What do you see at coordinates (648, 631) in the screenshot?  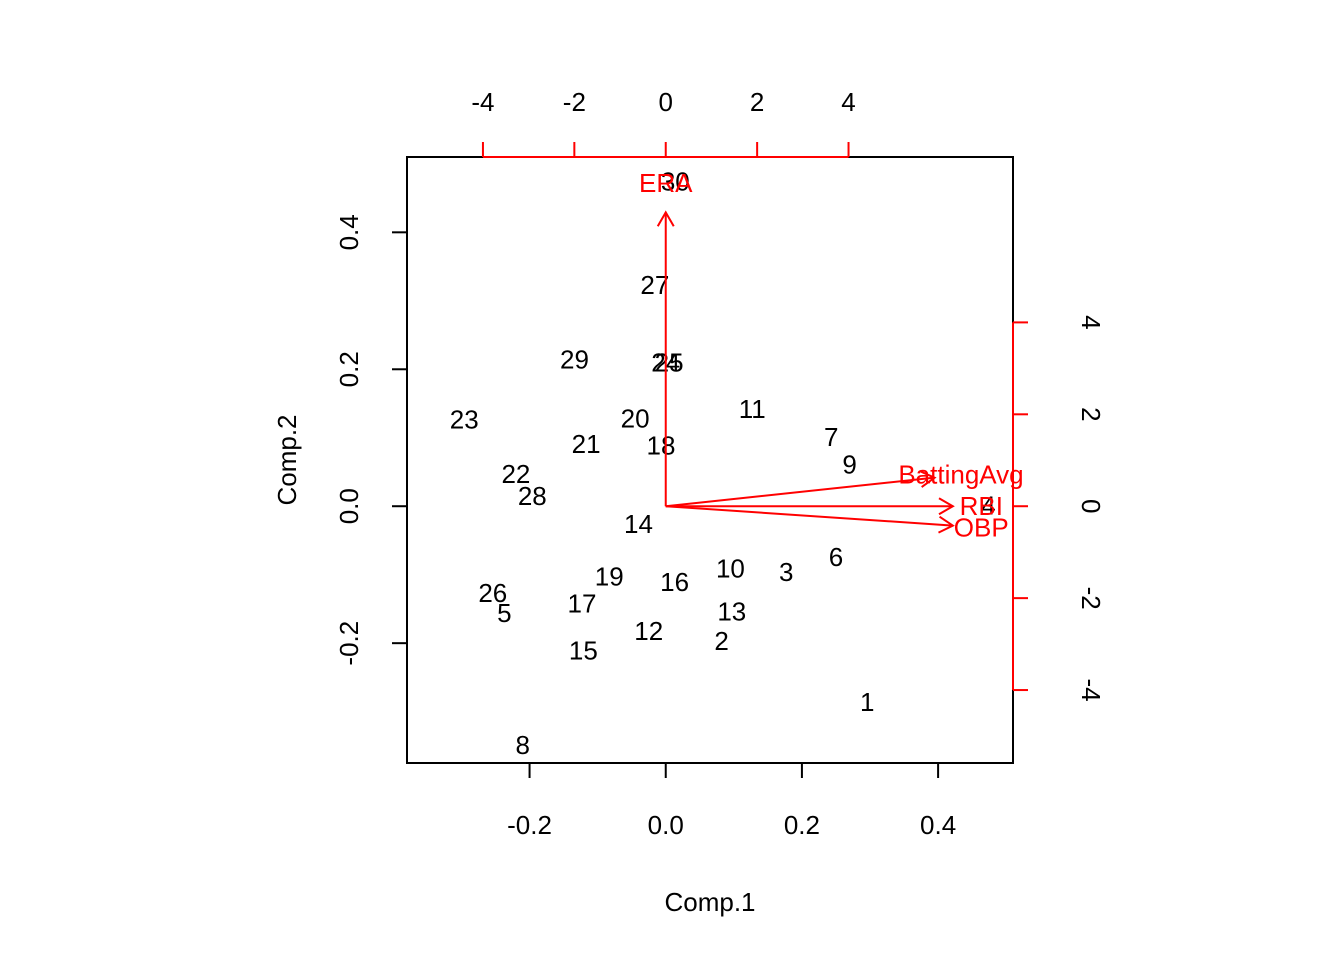 I see `observation-label: 12` at bounding box center [648, 631].